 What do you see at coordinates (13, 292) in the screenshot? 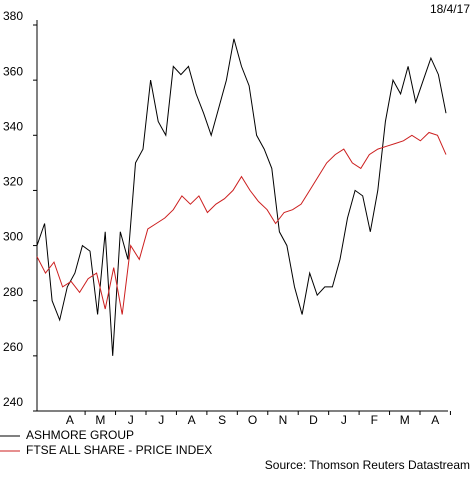
I see `y-tick-label: 280` at bounding box center [13, 292].